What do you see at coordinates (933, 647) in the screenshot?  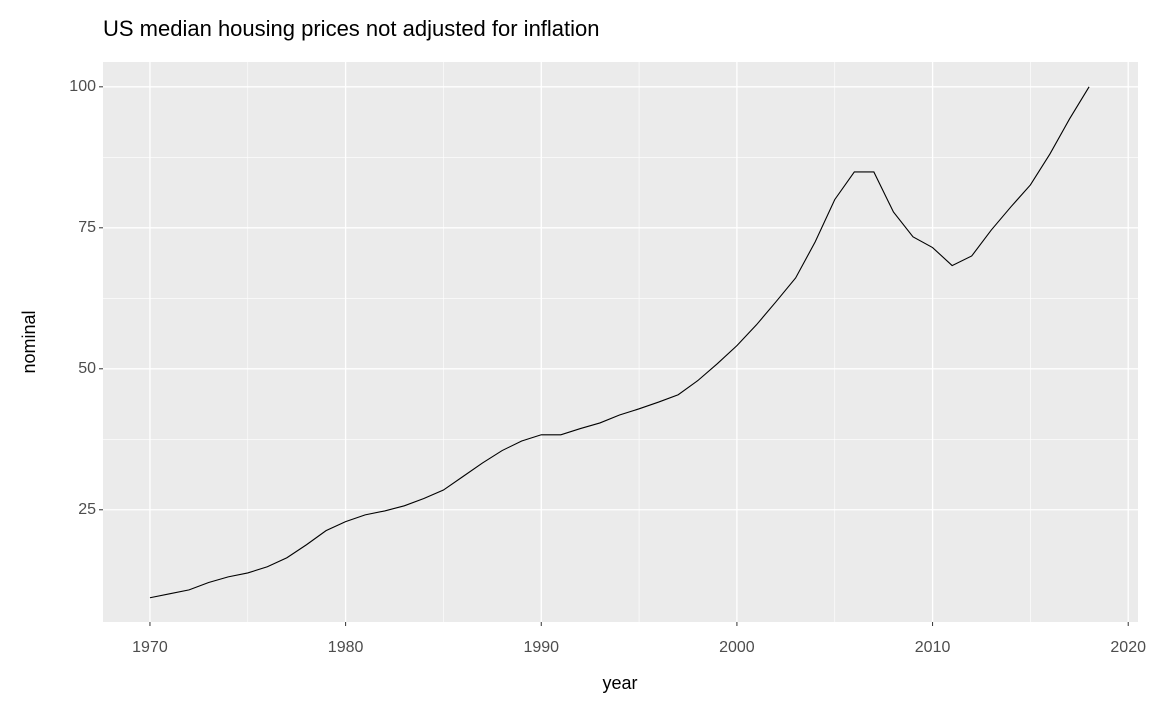 I see `x-tick-label: 2010` at bounding box center [933, 647].